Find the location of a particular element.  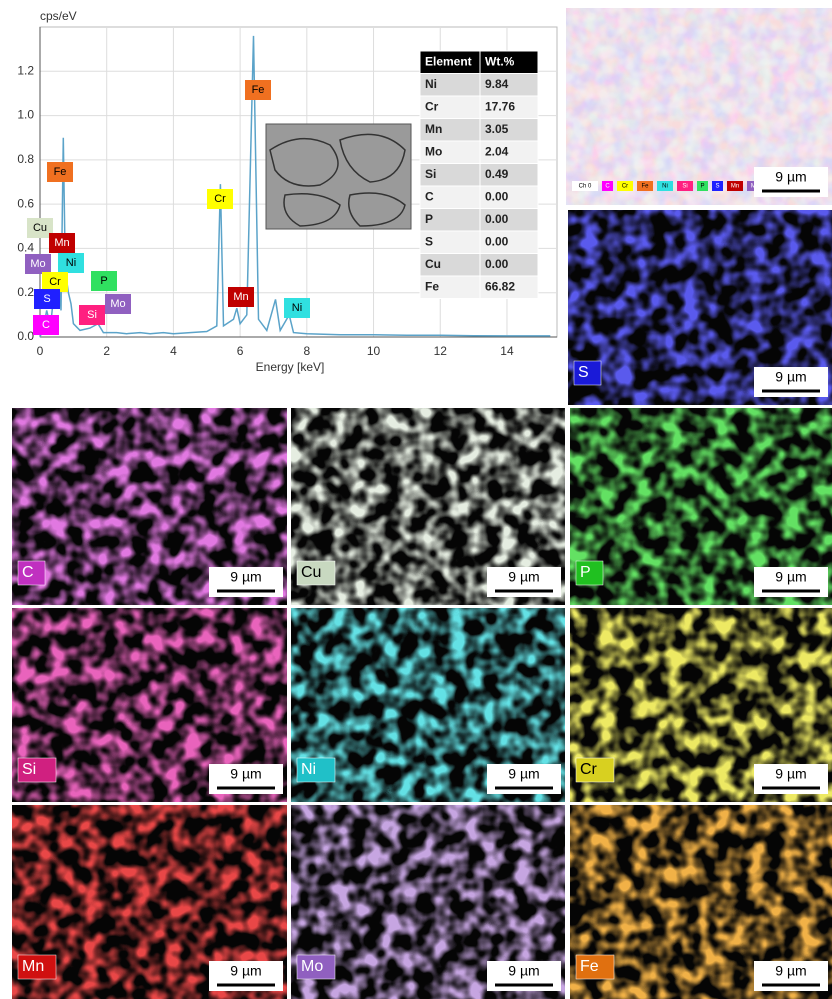

legend-label: S is located at coordinates (717, 187).